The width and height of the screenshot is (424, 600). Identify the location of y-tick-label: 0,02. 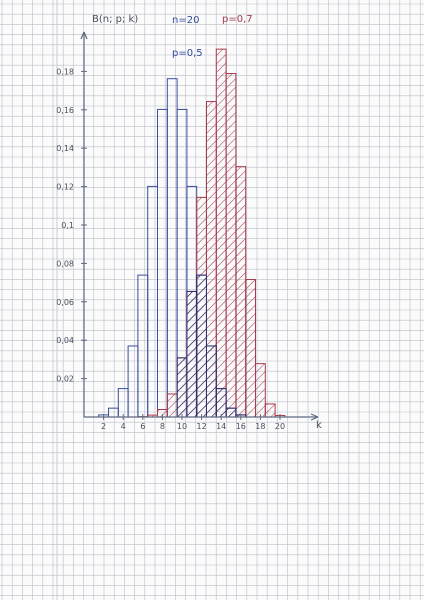
(65, 379).